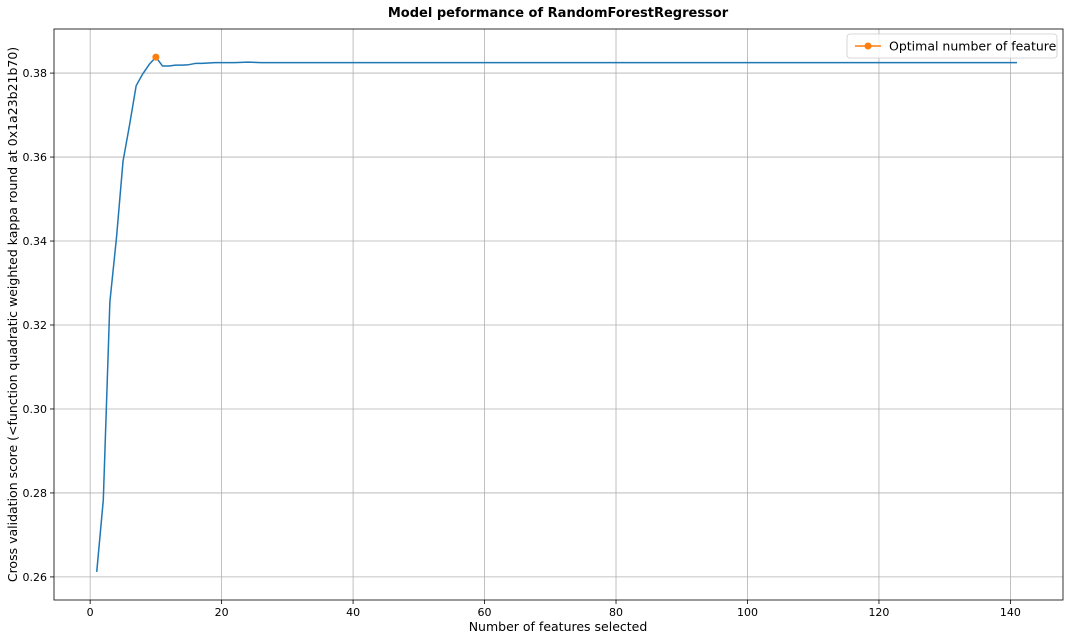 This screenshot has height=641, width=1072. I want to click on y-tick-label: 0.38, so click(35, 73).